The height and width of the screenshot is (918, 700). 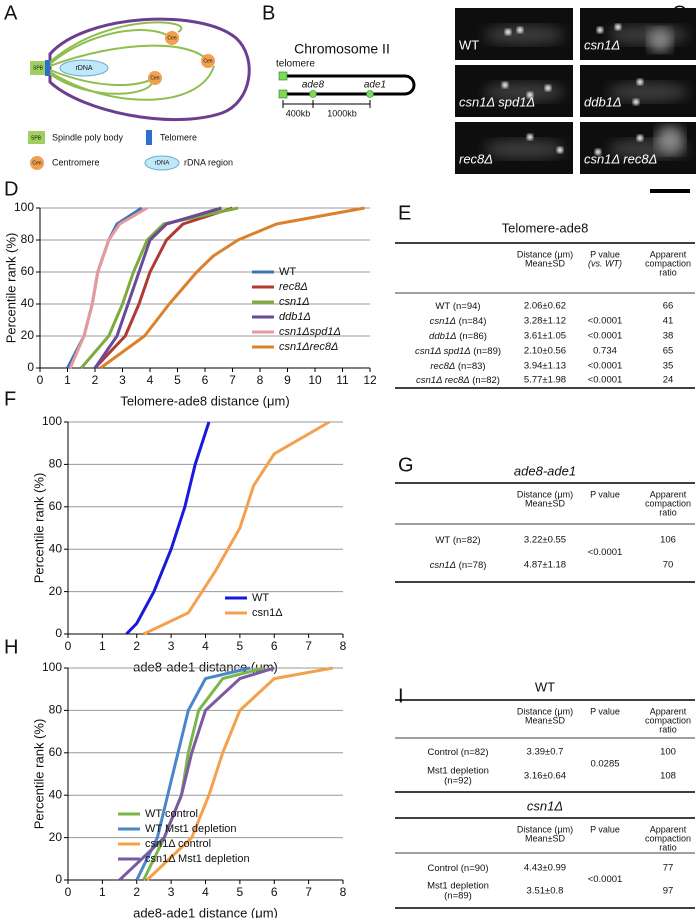 What do you see at coordinates (605, 321) in the screenshot?
I see `p-value: <0.0001` at bounding box center [605, 321].